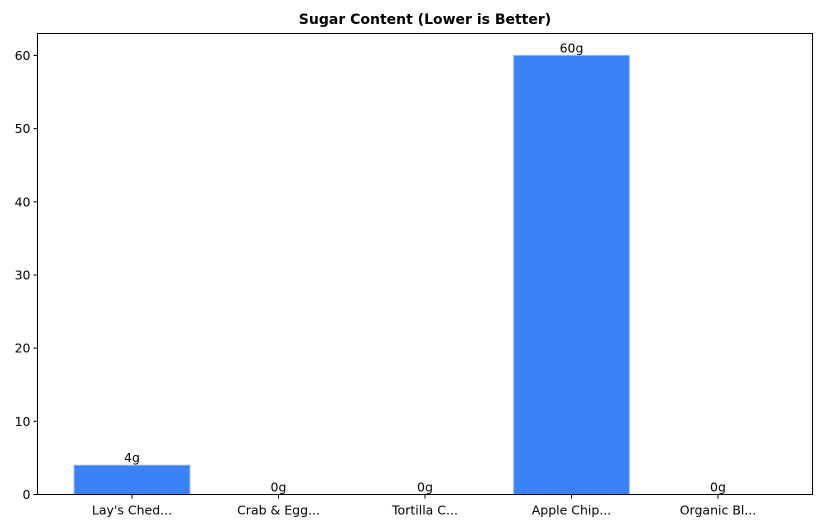 The image size is (822, 532). I want to click on chart-title: Sugar Content (Lower is Better), so click(425, 20).